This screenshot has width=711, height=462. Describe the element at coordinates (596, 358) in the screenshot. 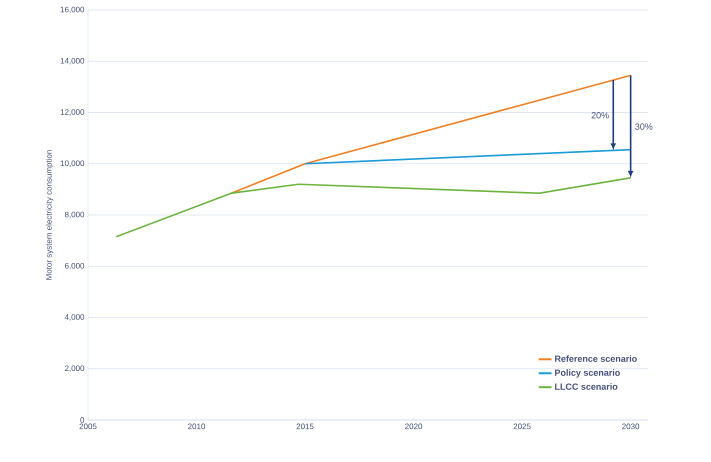

I see `legend-label: Reference scenario` at that location.